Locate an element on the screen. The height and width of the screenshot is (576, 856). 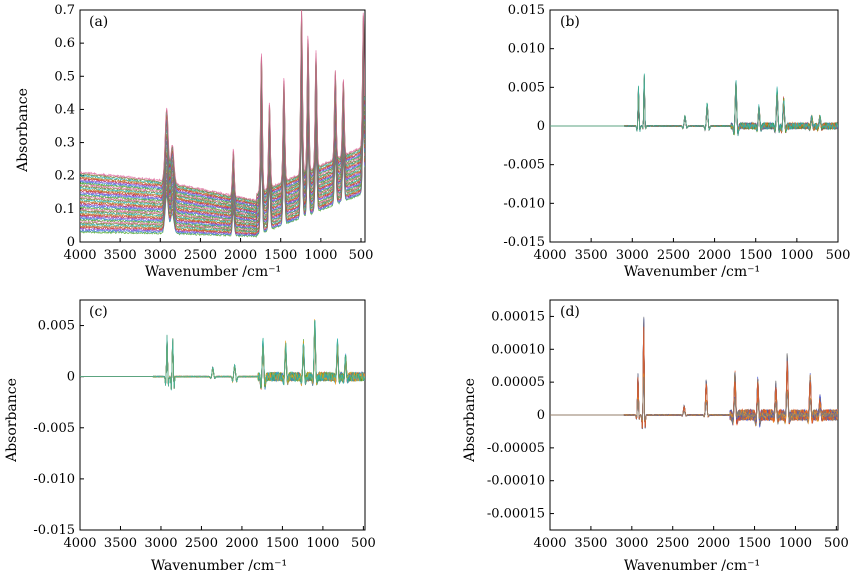
panel-label: (a) is located at coordinates (98, 22).